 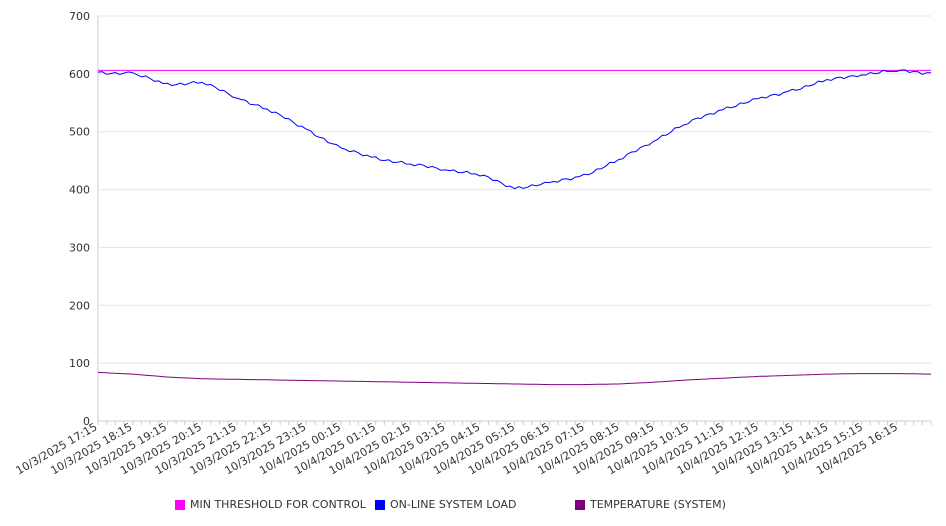 I want to click on legend-label-min-threshold: MIN THRESHOLD FOR CONTROL, so click(x=278, y=504).